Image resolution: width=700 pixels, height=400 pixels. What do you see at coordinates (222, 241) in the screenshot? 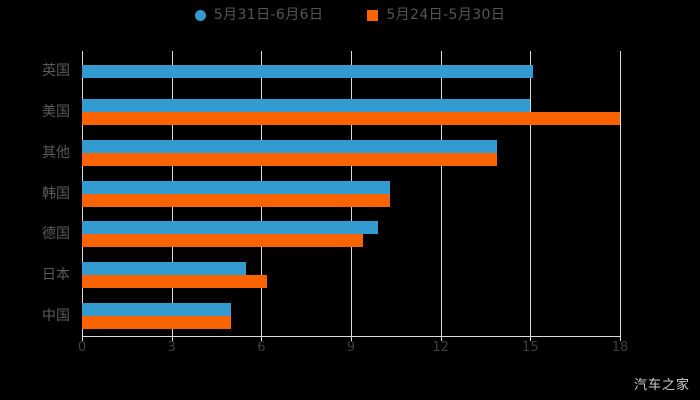
I see `bar-德国-series1` at bounding box center [222, 241].